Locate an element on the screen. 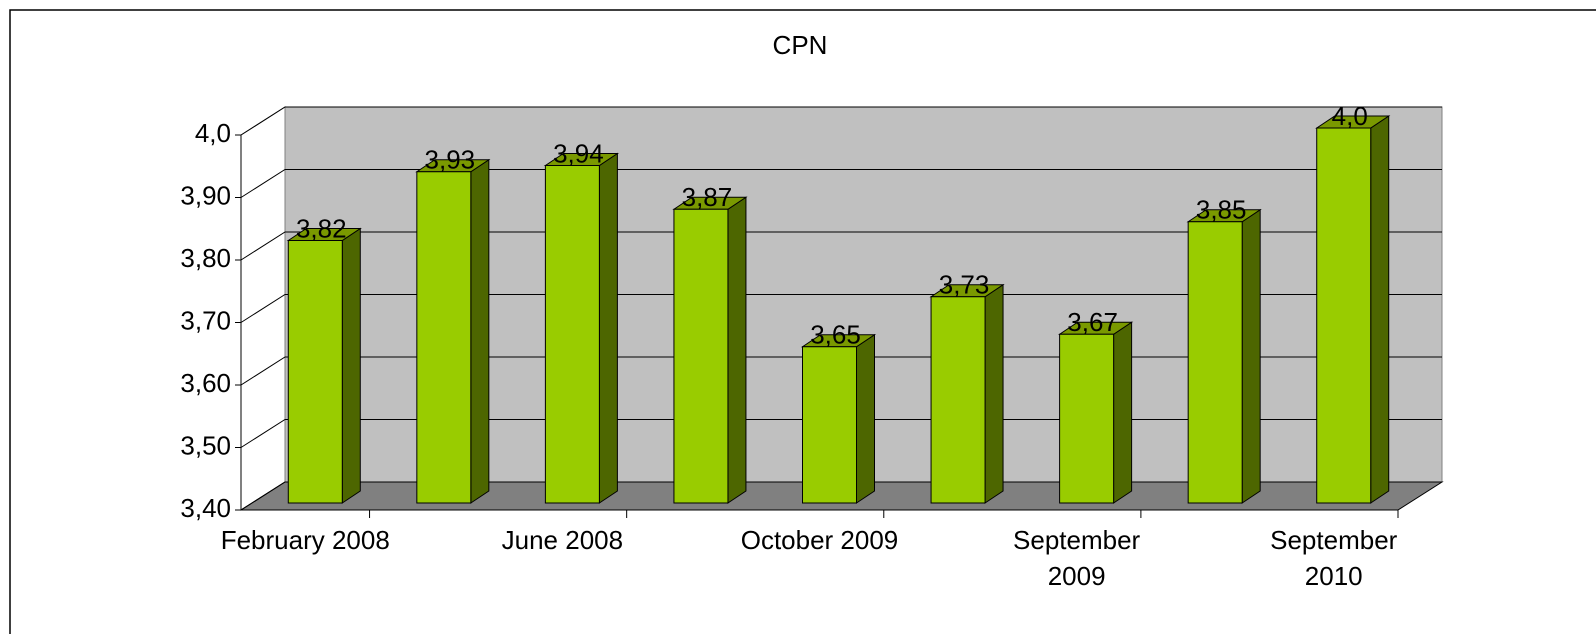 The height and width of the screenshot is (634, 1596). x-tick-label: September 2009 is located at coordinates (1077, 558).